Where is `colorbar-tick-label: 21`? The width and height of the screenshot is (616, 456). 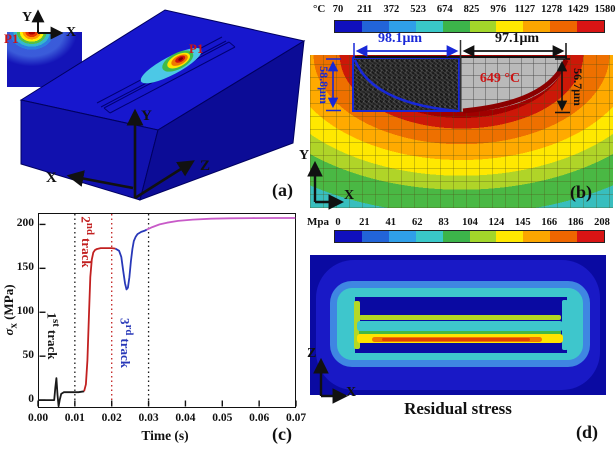 colorbar-tick-label: 21 is located at coordinates (364, 222).